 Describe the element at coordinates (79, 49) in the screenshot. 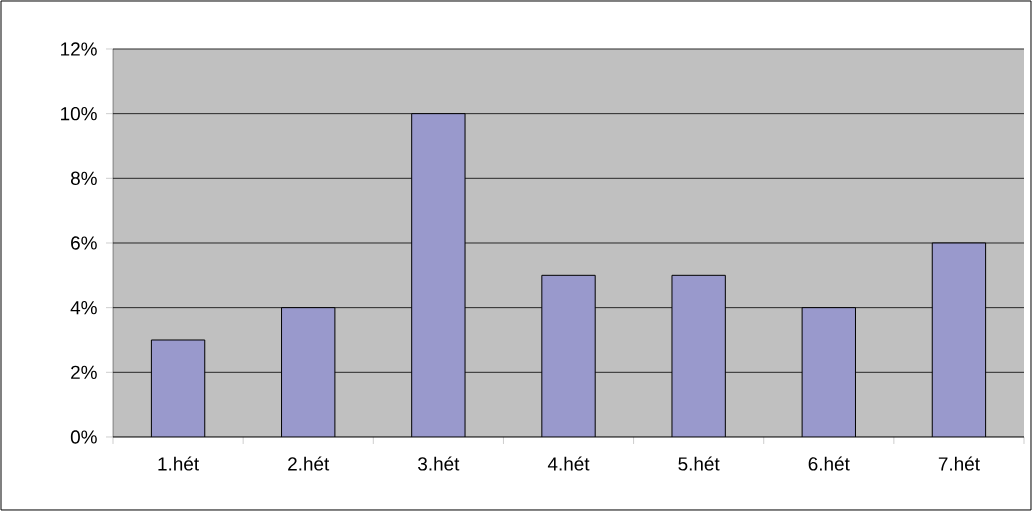

I see `y-tick-label: 12%` at that location.